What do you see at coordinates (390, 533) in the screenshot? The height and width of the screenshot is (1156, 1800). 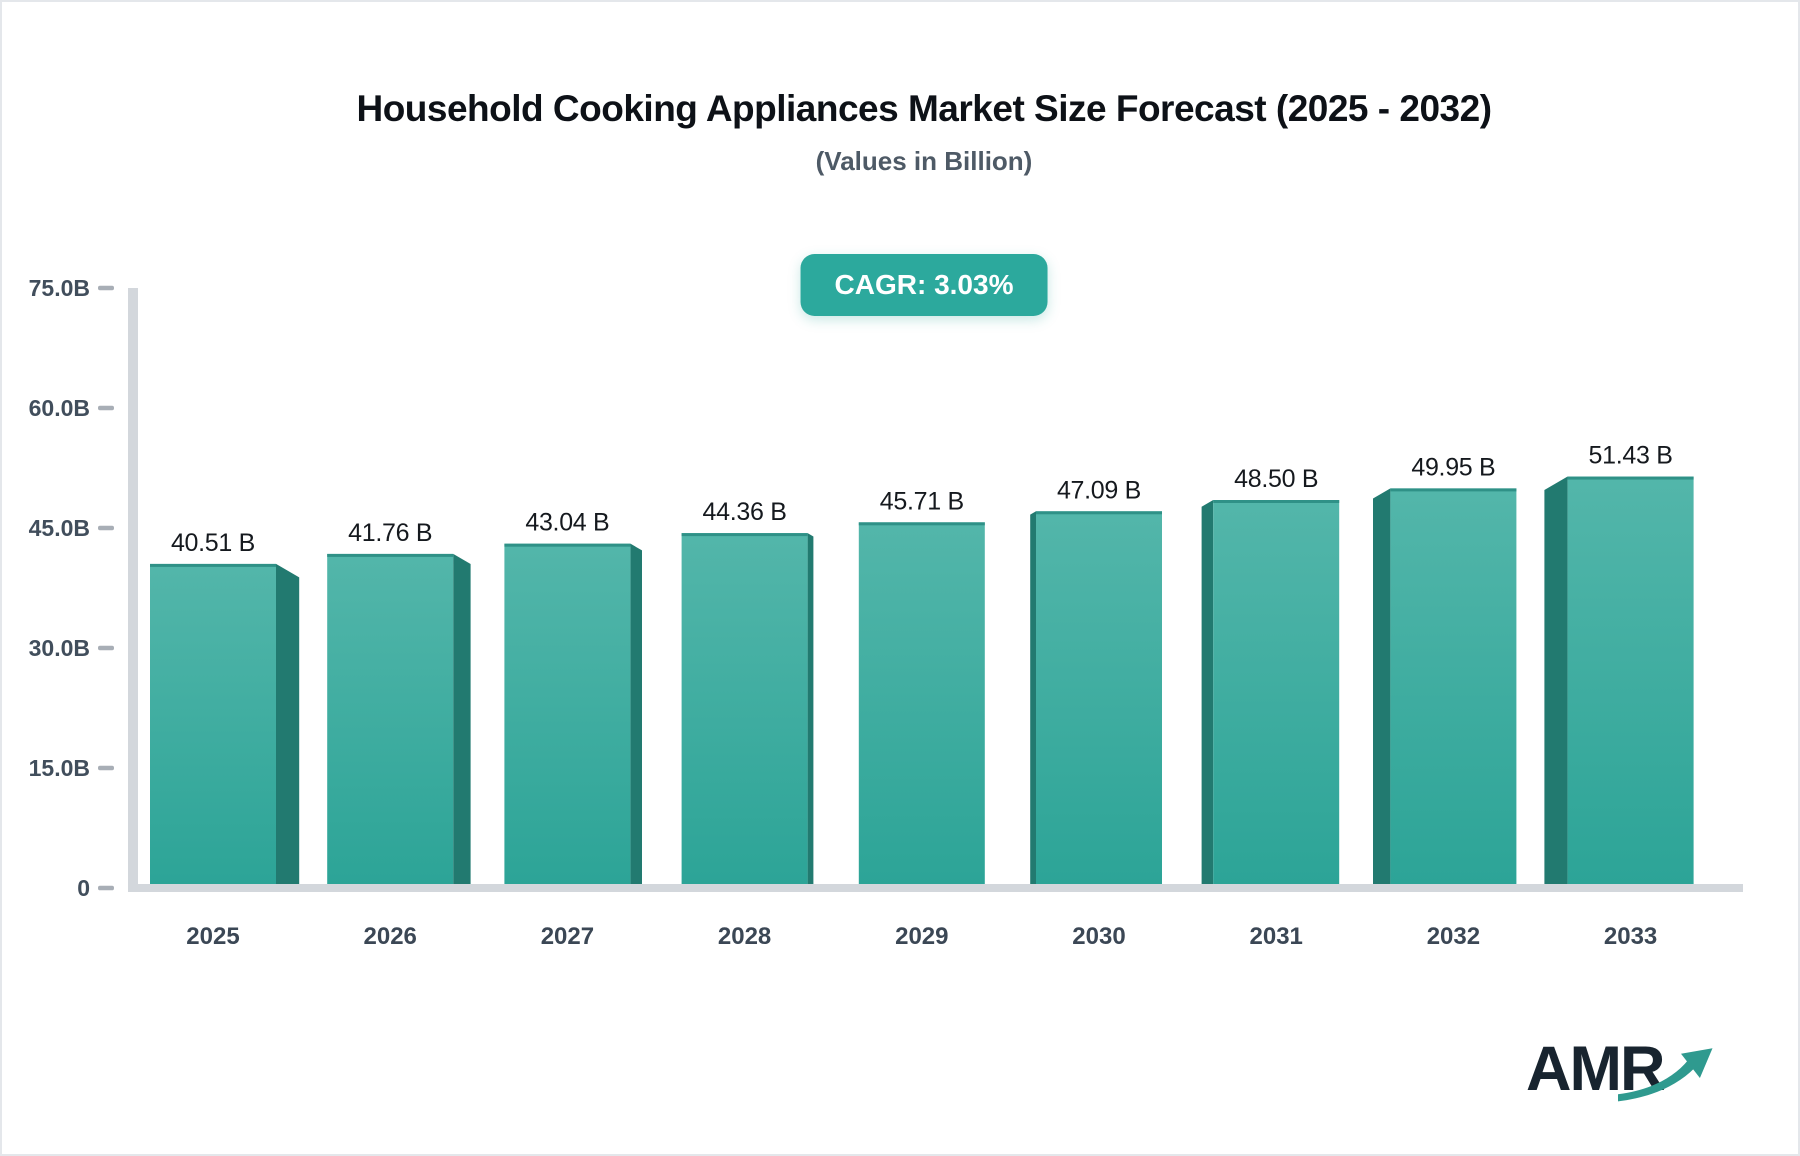 I see `bar-value-label: 41.76 B` at bounding box center [390, 533].